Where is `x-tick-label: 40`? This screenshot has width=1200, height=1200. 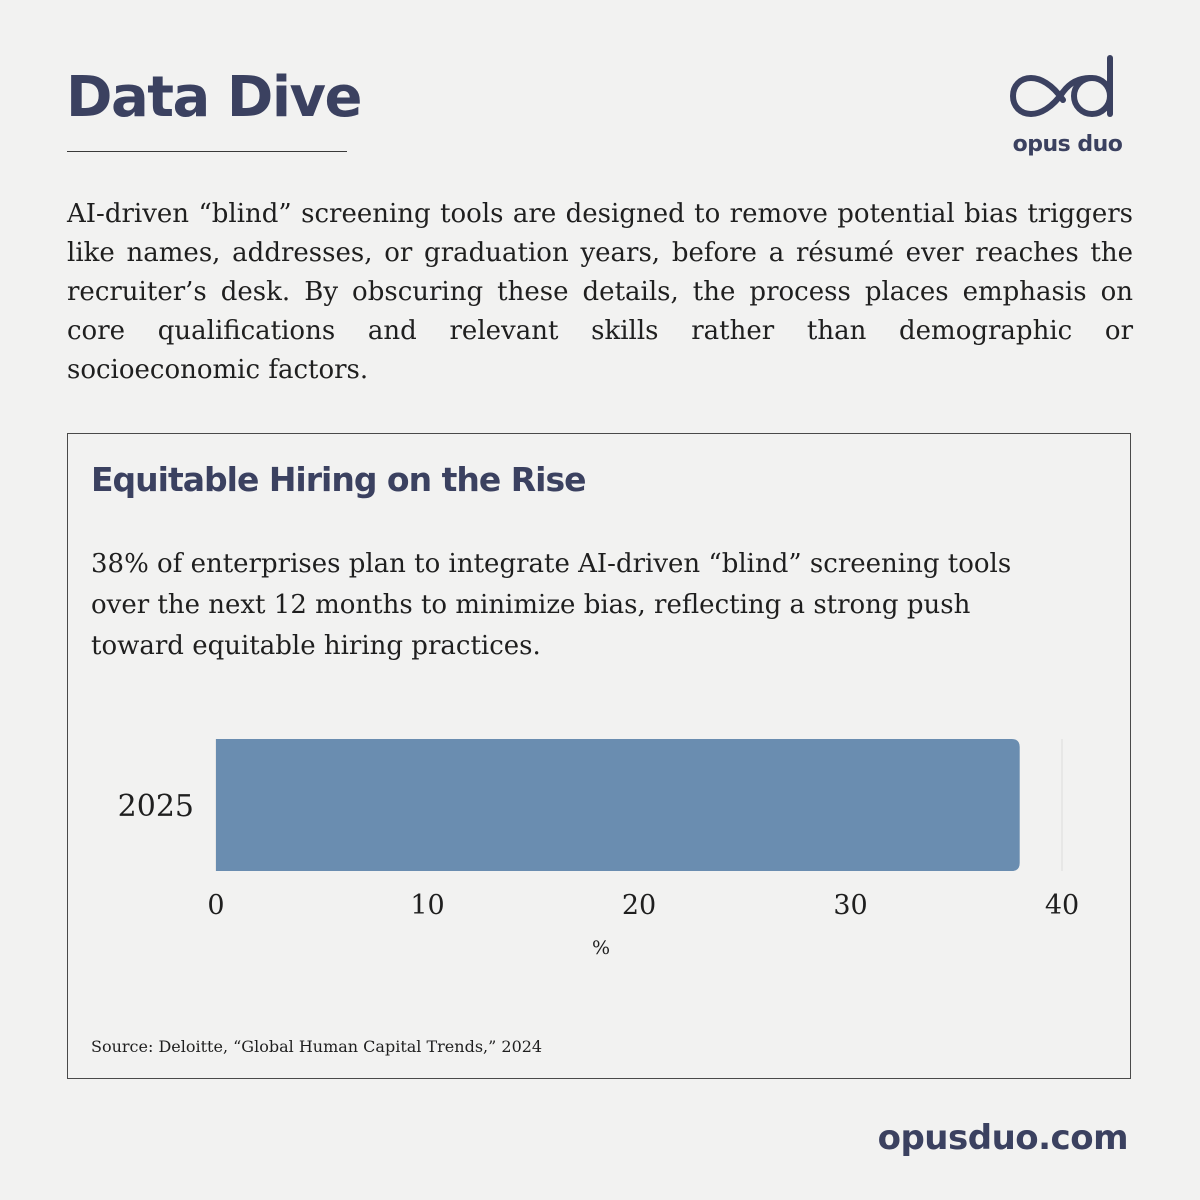 x-tick-label: 40 is located at coordinates (1062, 905).